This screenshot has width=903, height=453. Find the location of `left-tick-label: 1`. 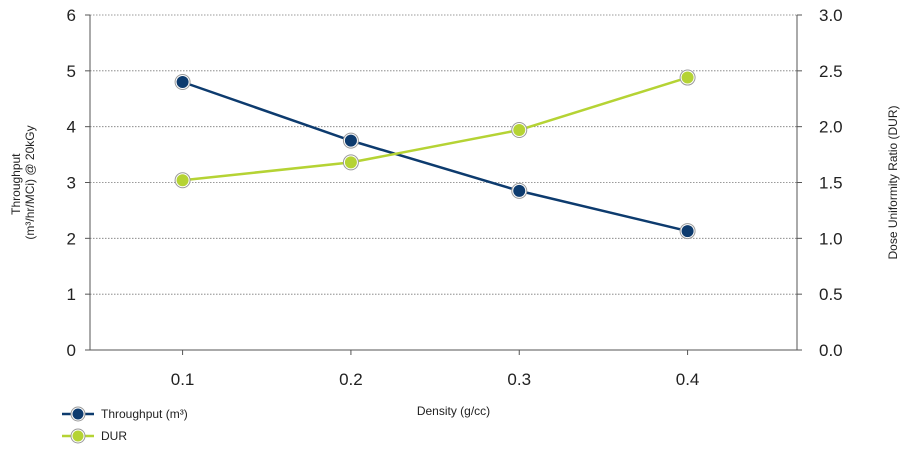

left-tick-label: 1 is located at coordinates (71, 294).